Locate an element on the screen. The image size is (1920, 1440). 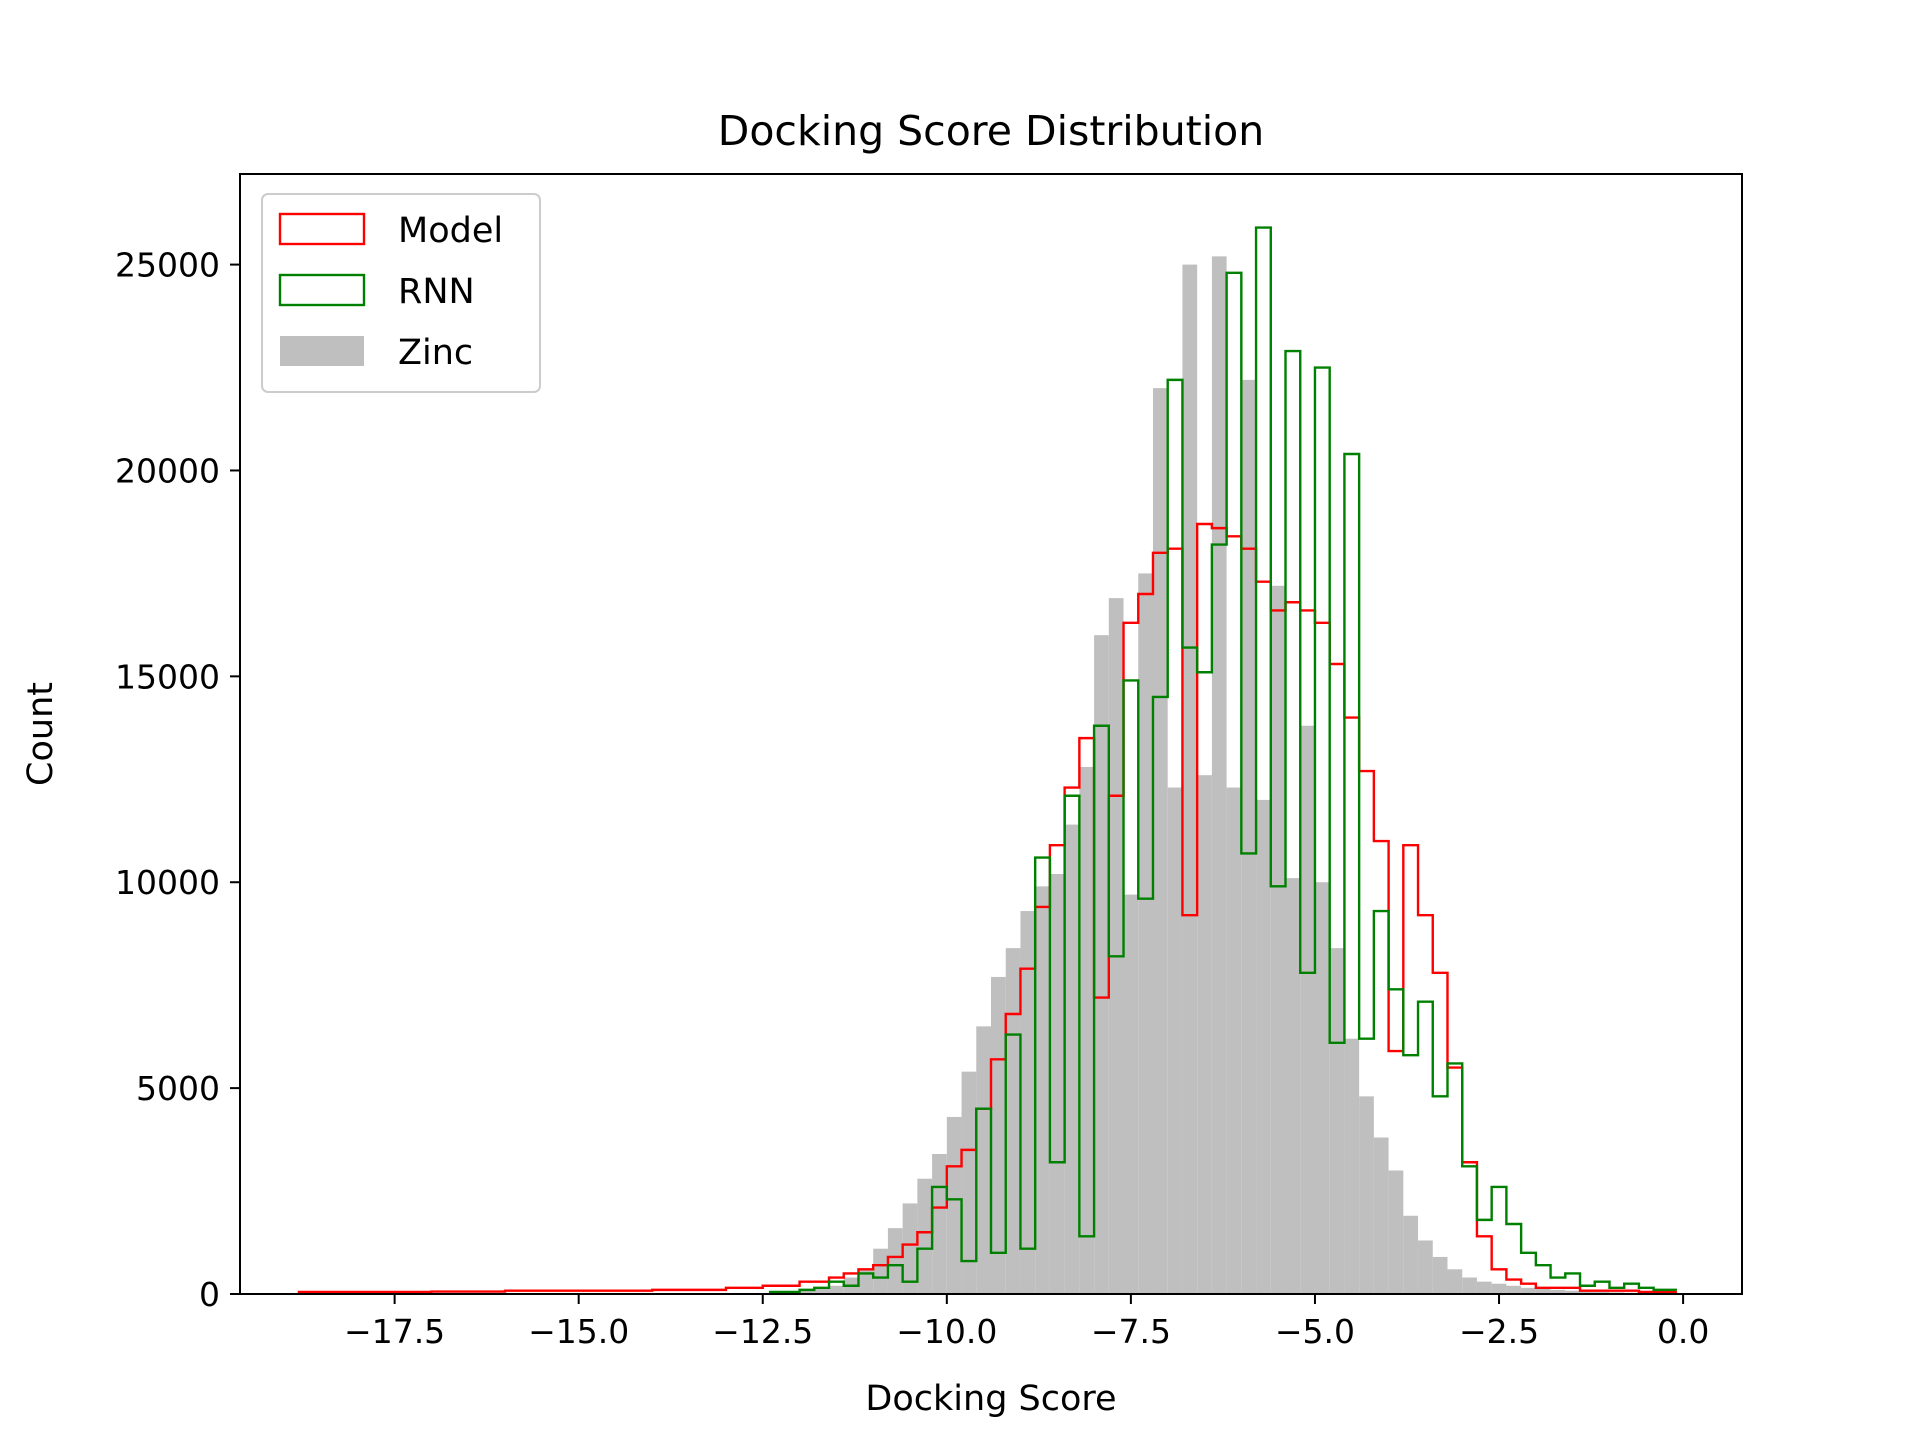
x-tick-label: −7.5 is located at coordinates (1131, 1331).